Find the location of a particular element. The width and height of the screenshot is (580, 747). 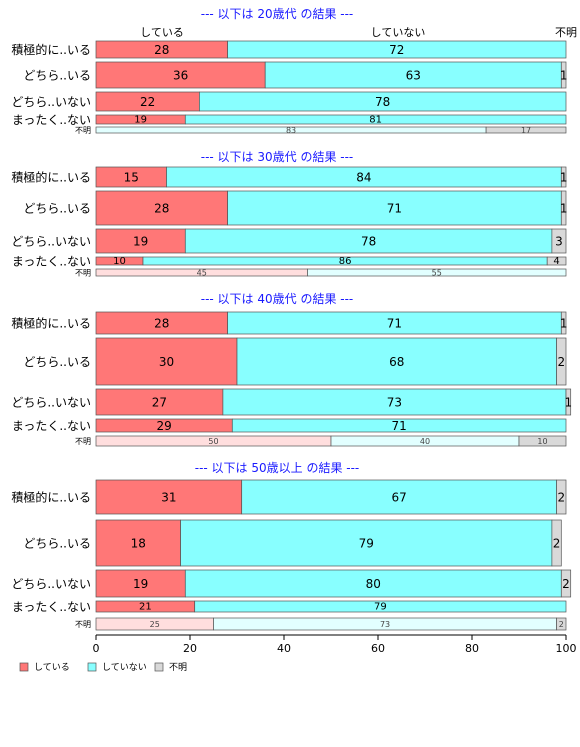

data-label: 30 is located at coordinates (166, 362).